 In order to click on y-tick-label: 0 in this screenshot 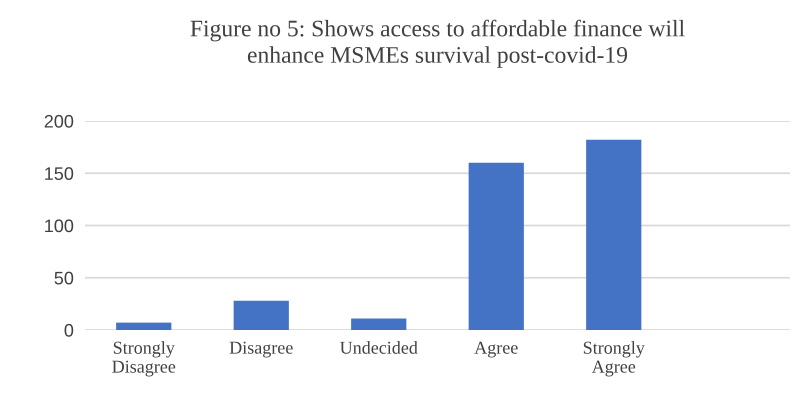, I will do `click(69, 330)`.